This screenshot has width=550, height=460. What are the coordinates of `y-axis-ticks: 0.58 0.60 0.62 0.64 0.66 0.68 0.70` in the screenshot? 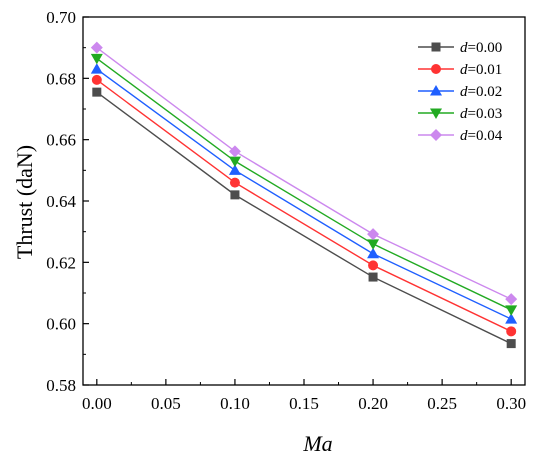 It's located at (67, 201).